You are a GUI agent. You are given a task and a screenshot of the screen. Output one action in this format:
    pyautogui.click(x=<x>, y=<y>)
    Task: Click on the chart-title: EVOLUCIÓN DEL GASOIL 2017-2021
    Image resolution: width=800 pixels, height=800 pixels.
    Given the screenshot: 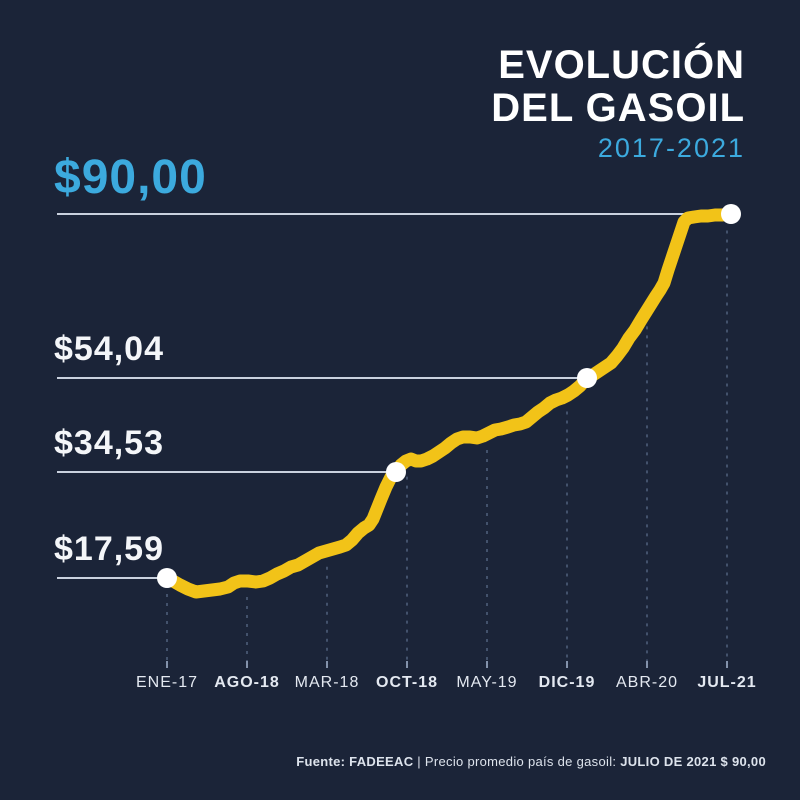 What is the action you would take?
    pyautogui.click(x=618, y=105)
    